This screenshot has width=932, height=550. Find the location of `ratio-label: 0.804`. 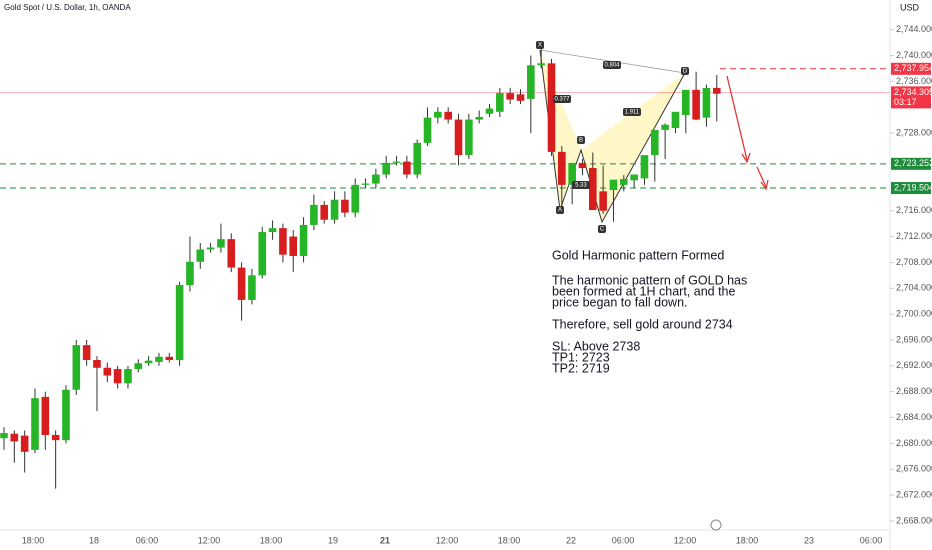

ratio-label: 0.804 is located at coordinates (612, 66).